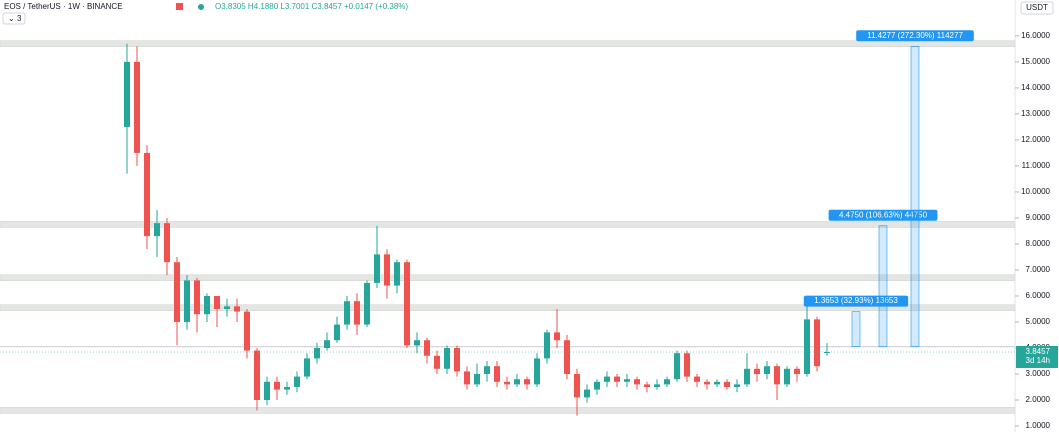 Image resolution: width=1059 pixels, height=432 pixels. Describe the element at coordinates (1035, 191) in the screenshot. I see `y-tick-label: 10.0000` at that location.